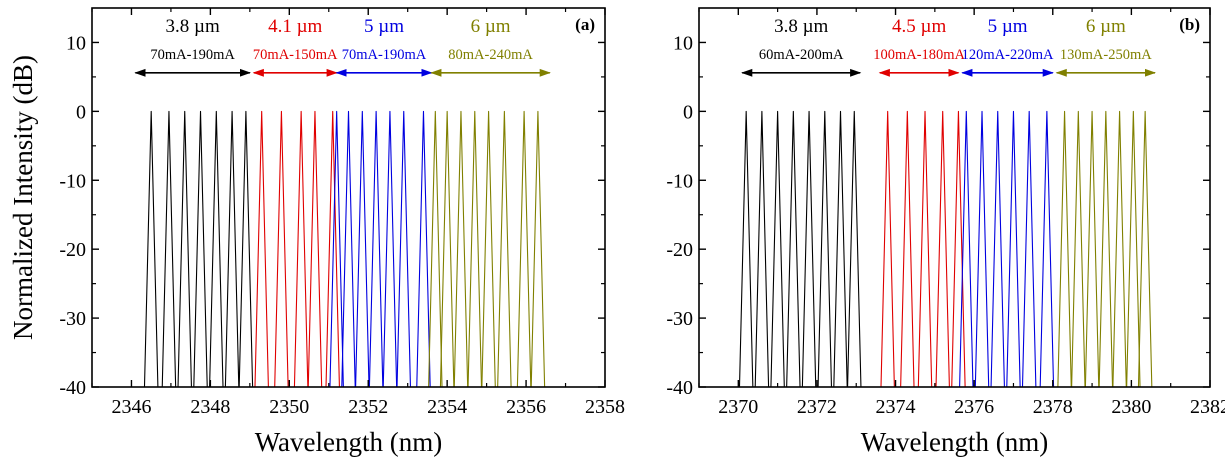  Describe the element at coordinates (679, 250) in the screenshot. I see `y-tick-label: -20` at that location.